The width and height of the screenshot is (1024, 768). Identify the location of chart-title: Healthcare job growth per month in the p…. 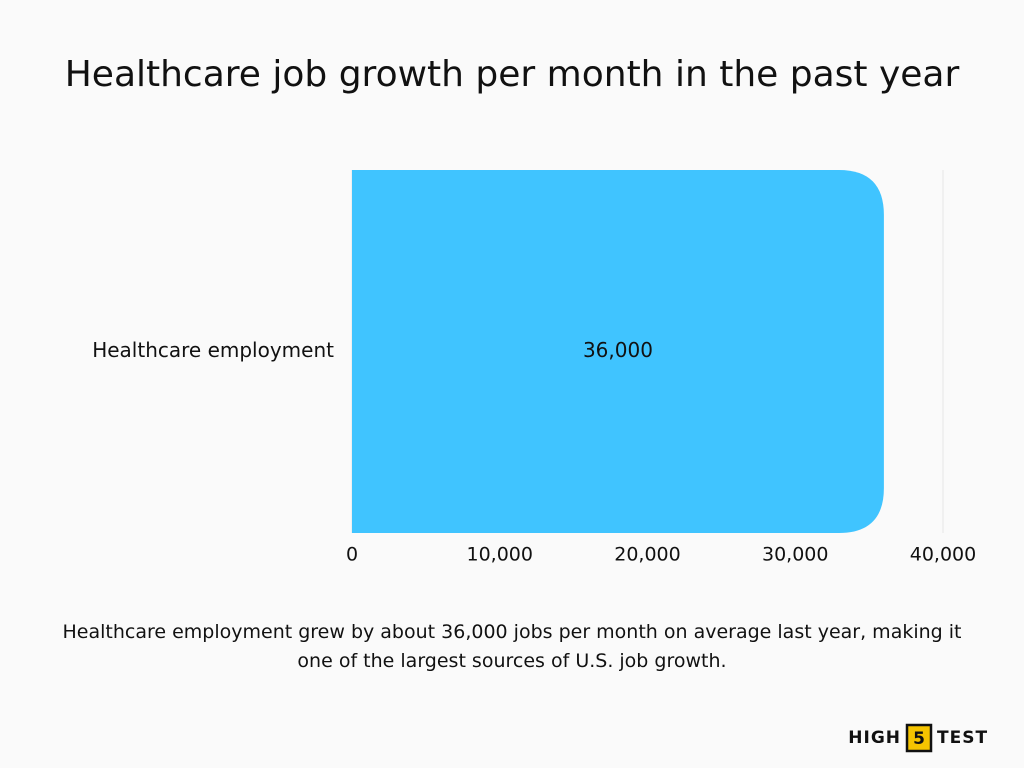
(512, 74).